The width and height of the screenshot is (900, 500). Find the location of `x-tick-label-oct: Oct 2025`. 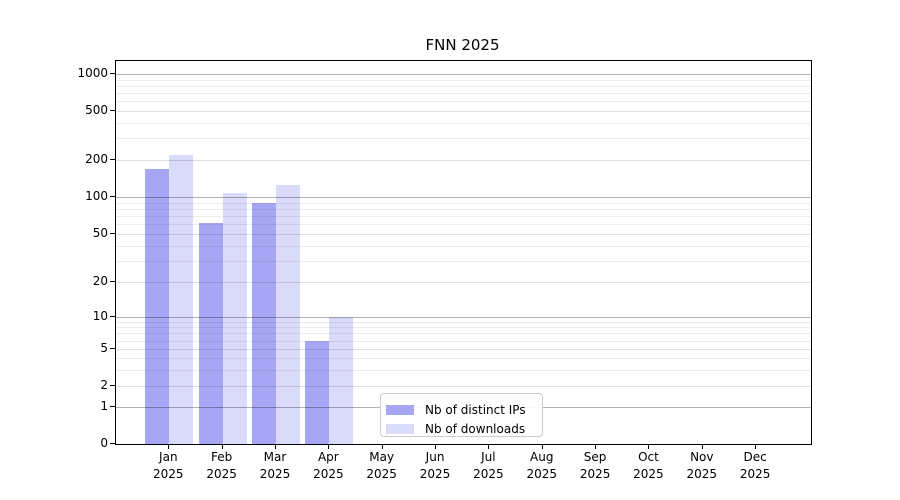

x-tick-label-oct: Oct 2025 is located at coordinates (648, 465).